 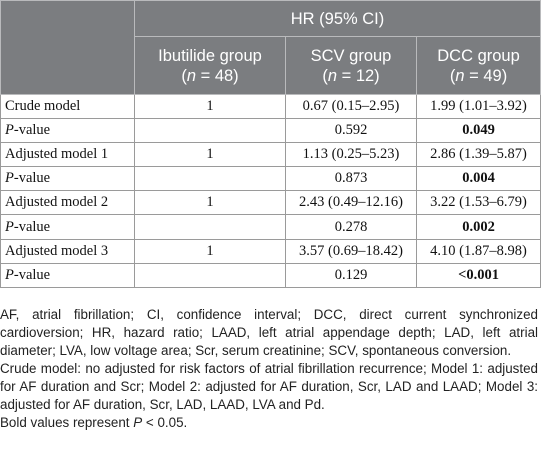 What do you see at coordinates (478, 55) in the screenshot?
I see `column-name: DCC group` at bounding box center [478, 55].